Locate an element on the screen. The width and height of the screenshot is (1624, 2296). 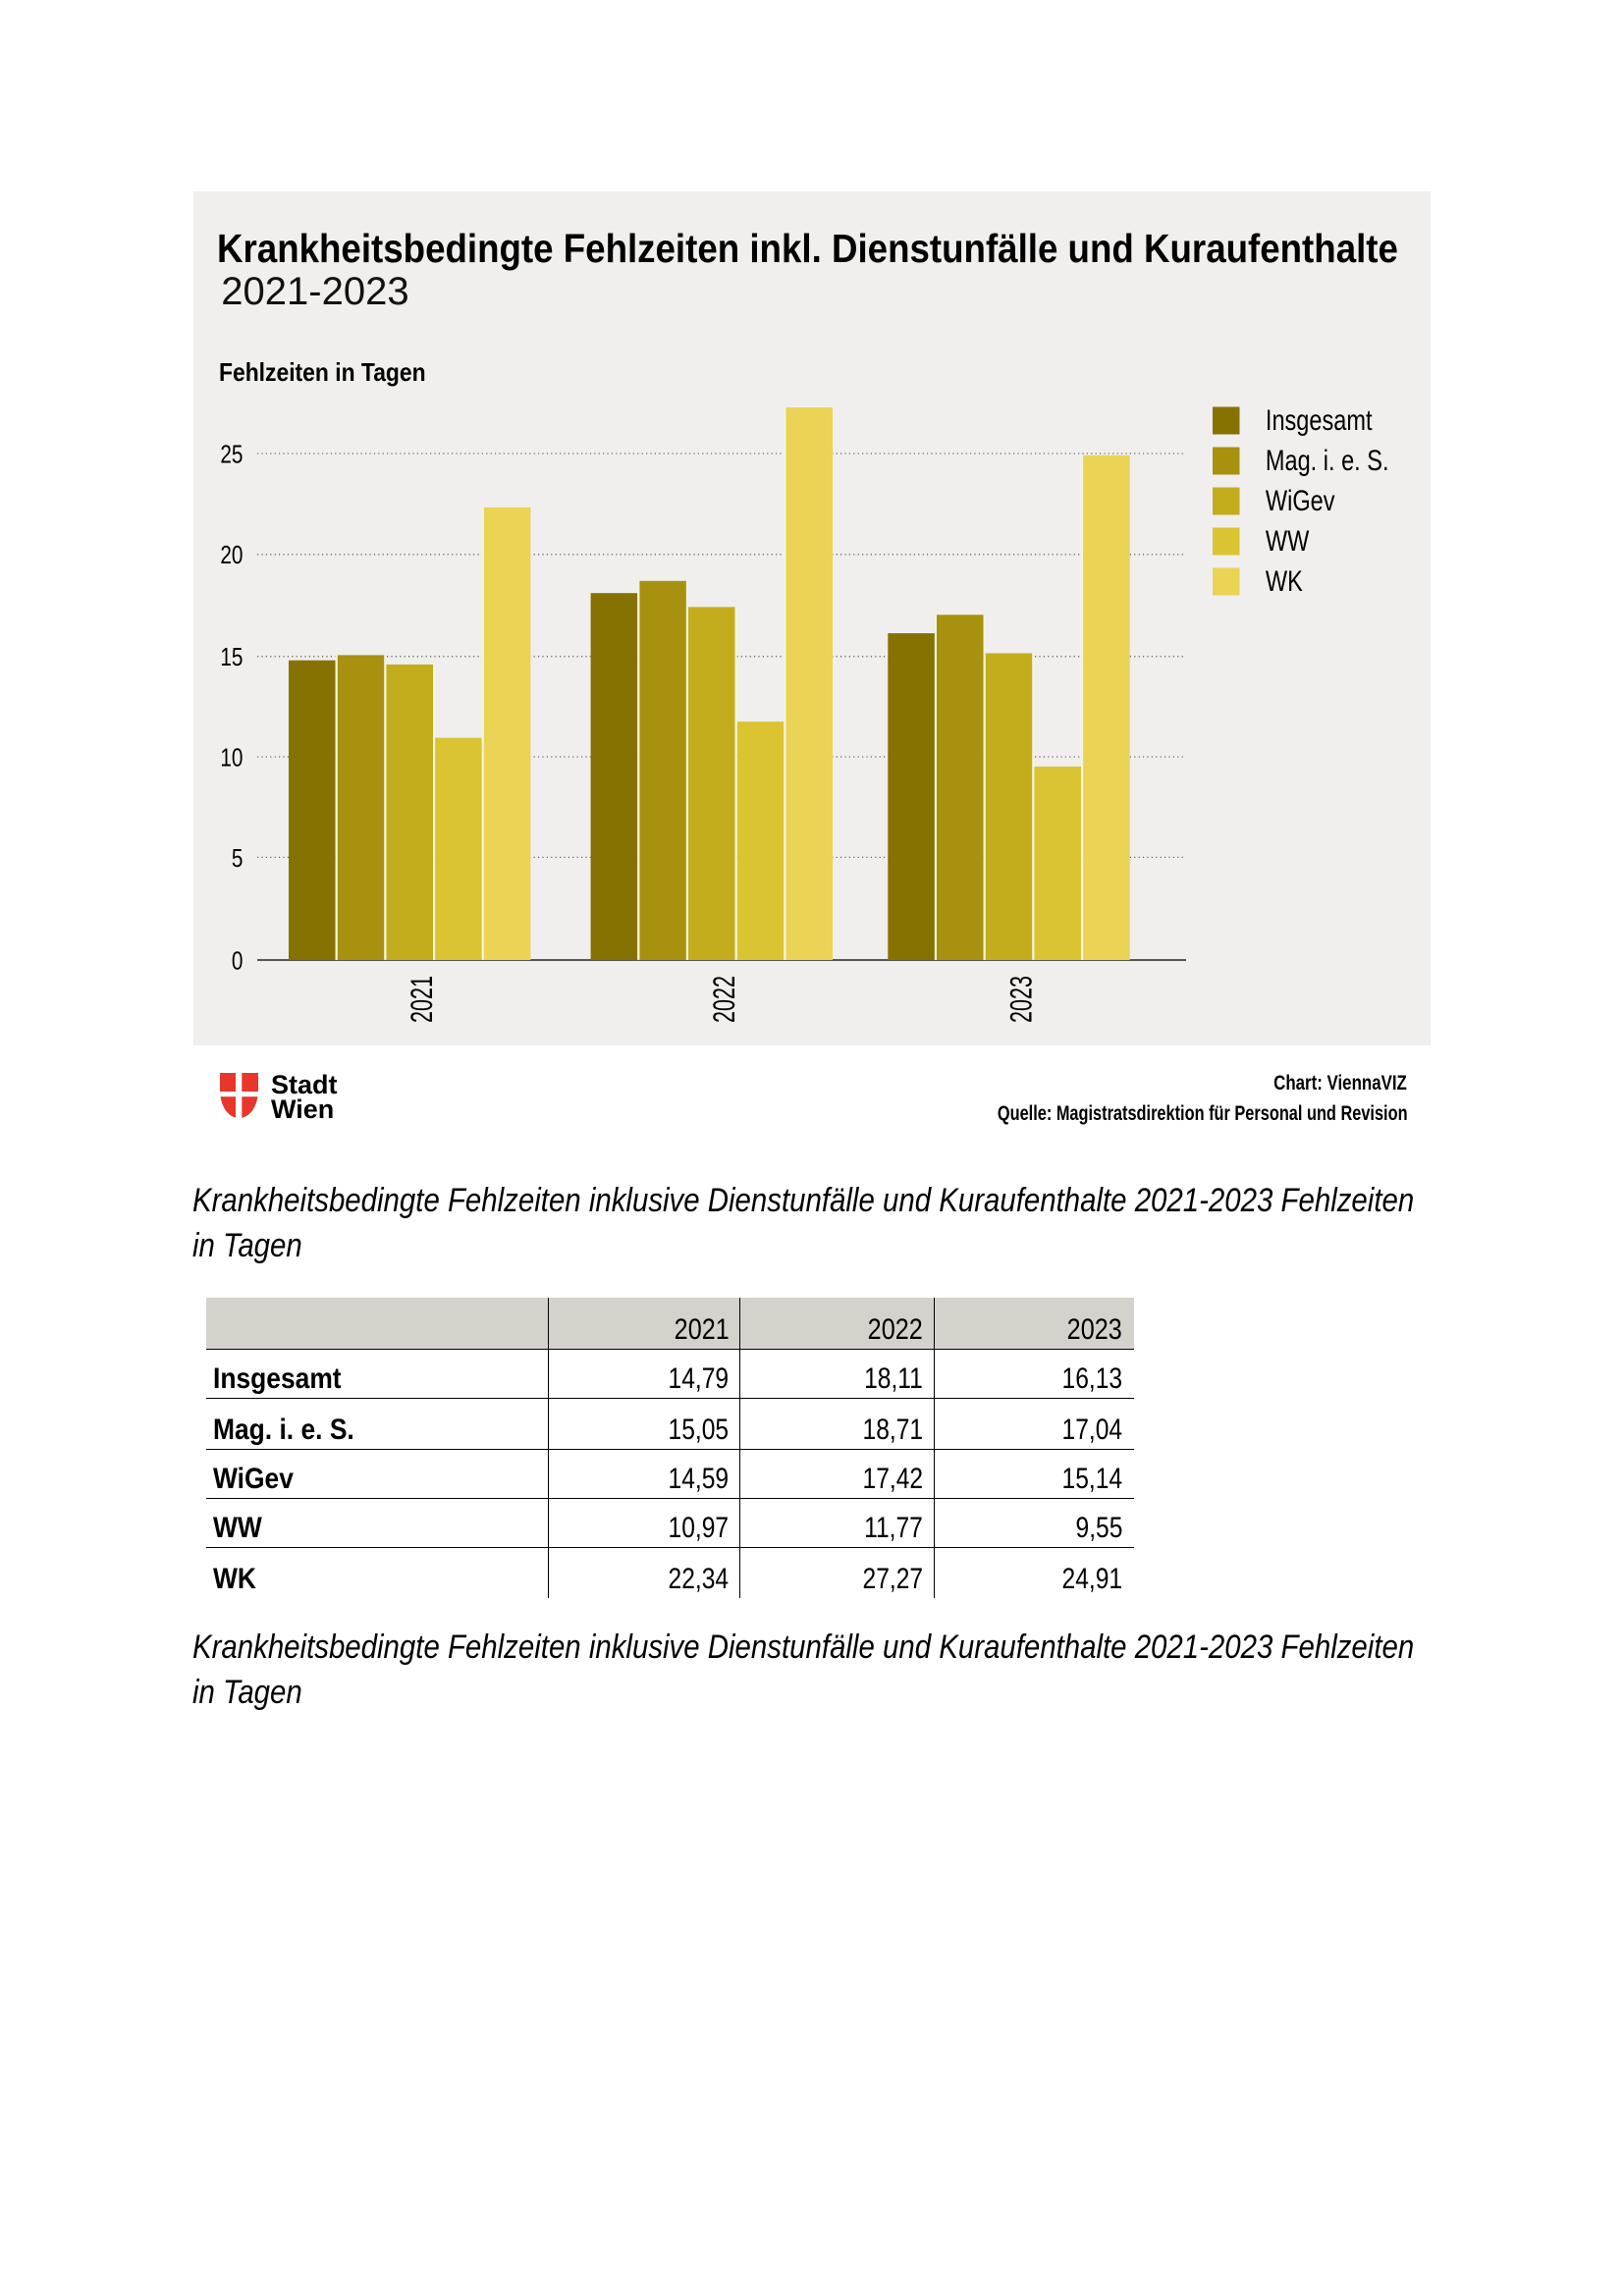
svg-text: 0 is located at coordinates (238, 961).